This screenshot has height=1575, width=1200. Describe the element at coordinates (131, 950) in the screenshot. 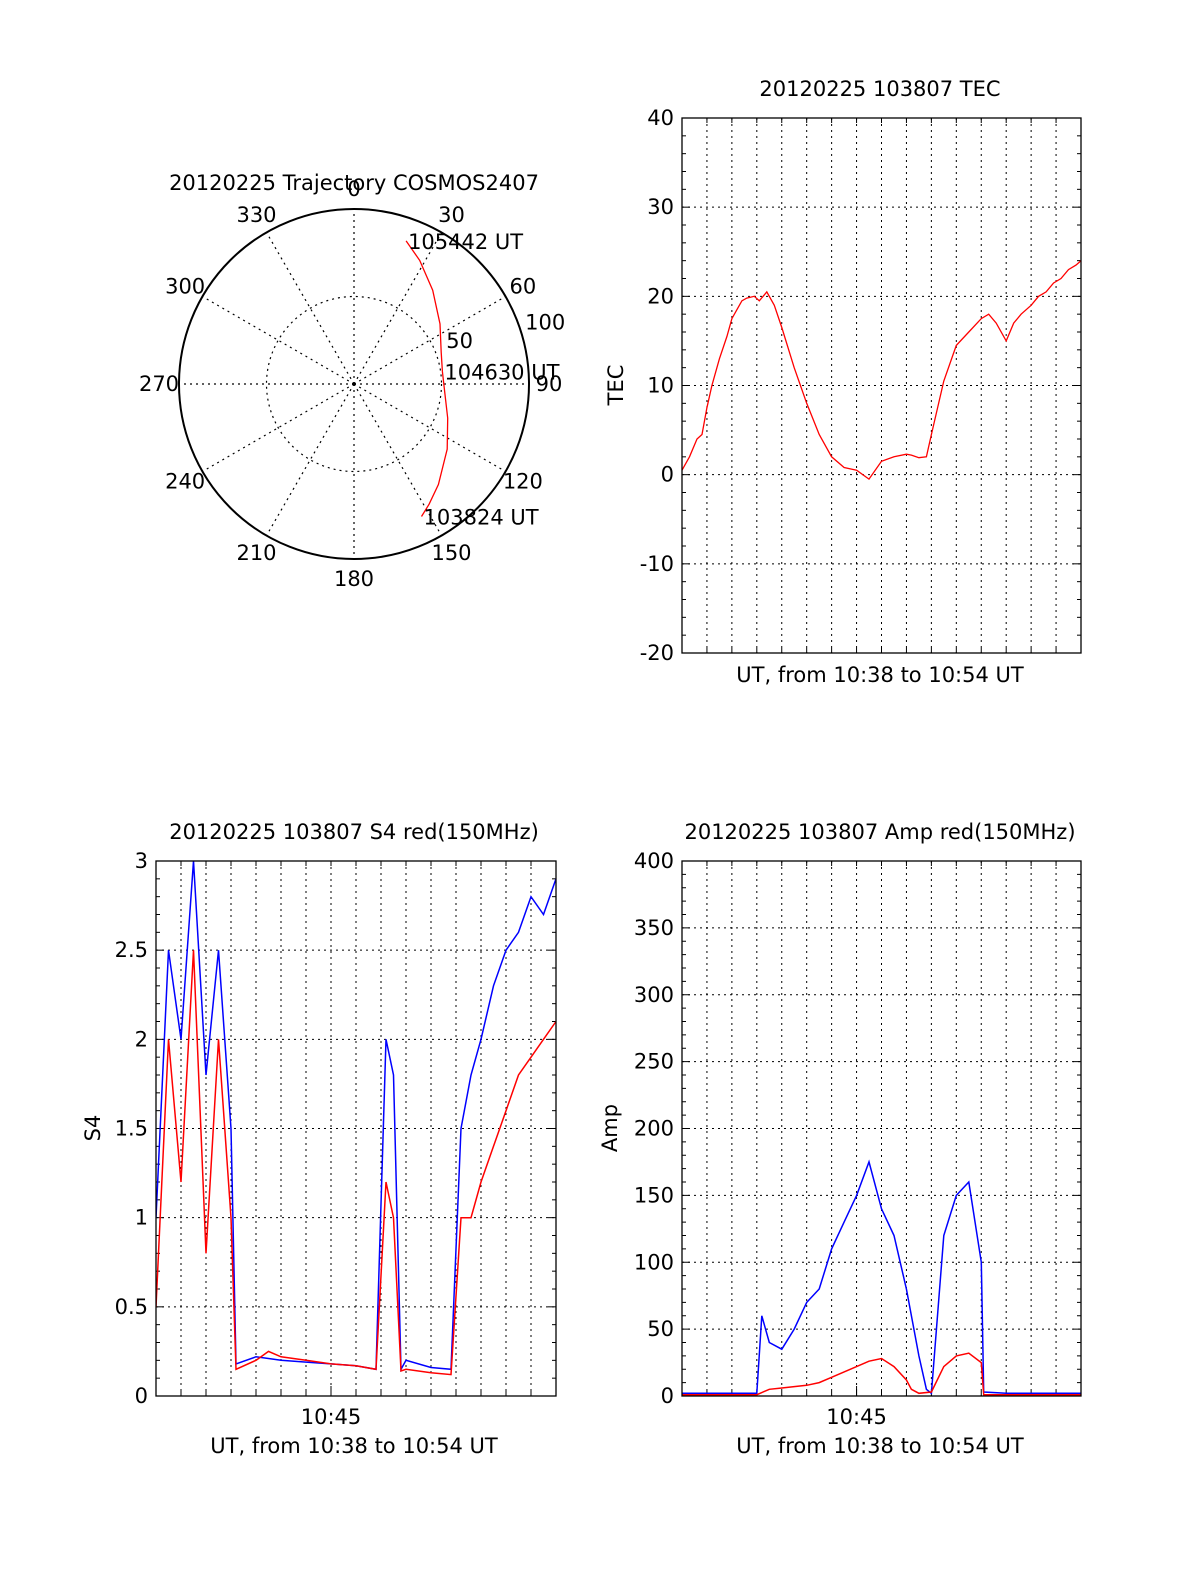

I see `y-tick-label: 2.5` at that location.